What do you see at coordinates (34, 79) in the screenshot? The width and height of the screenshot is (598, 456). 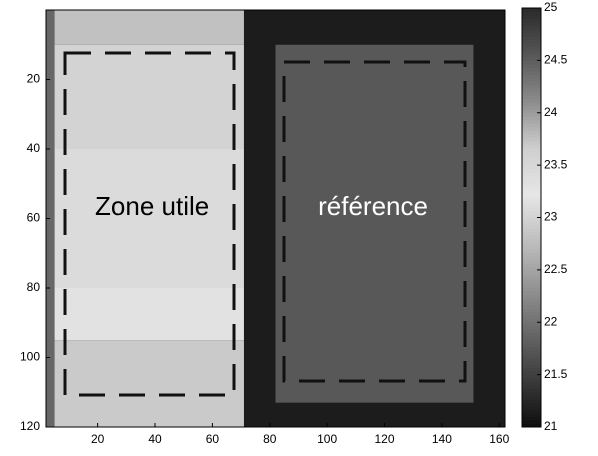 I see `y-tick-label: 20` at bounding box center [34, 79].